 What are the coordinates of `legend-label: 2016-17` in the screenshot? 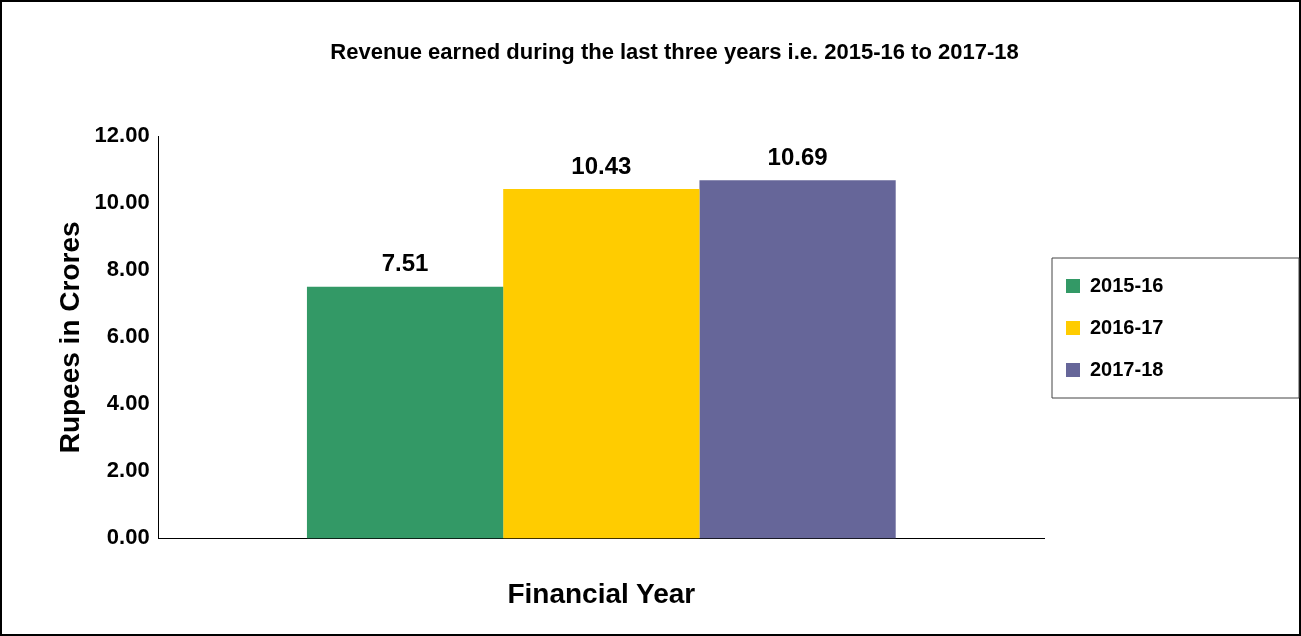 It's located at (1127, 326).